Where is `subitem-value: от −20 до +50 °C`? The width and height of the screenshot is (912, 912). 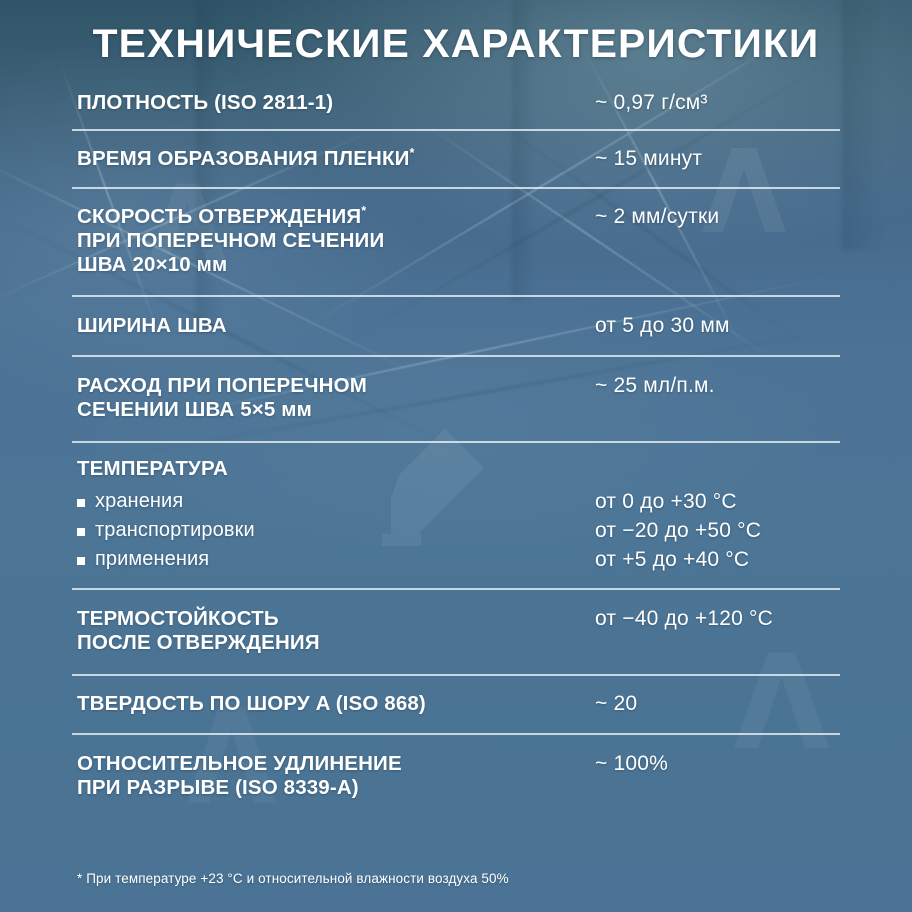
subitem-value: от −20 до +50 °C is located at coordinates (678, 530).